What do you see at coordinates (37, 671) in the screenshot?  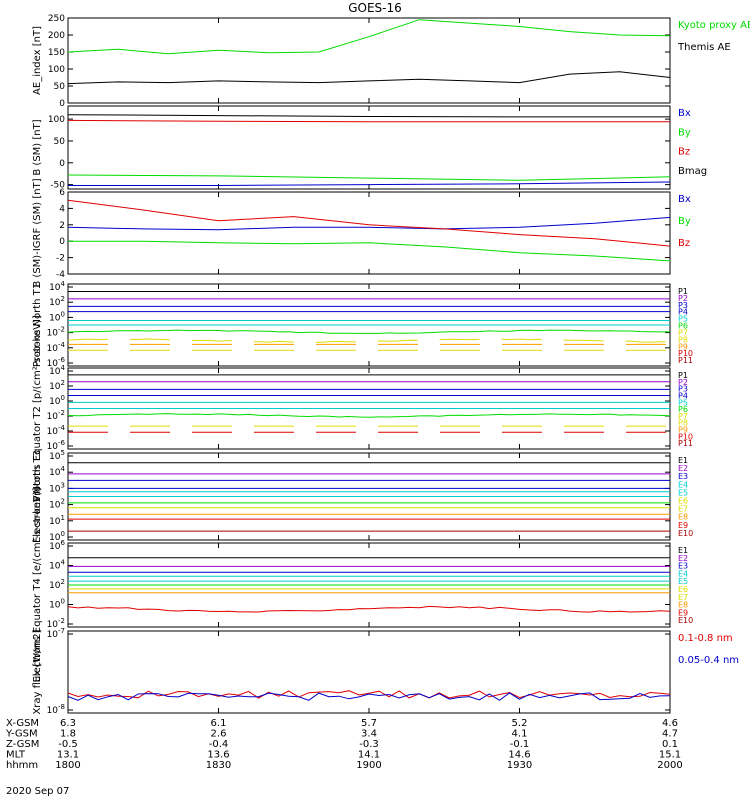 I see `y-axis-label: Xray flux [W/m2]` at bounding box center [37, 671].